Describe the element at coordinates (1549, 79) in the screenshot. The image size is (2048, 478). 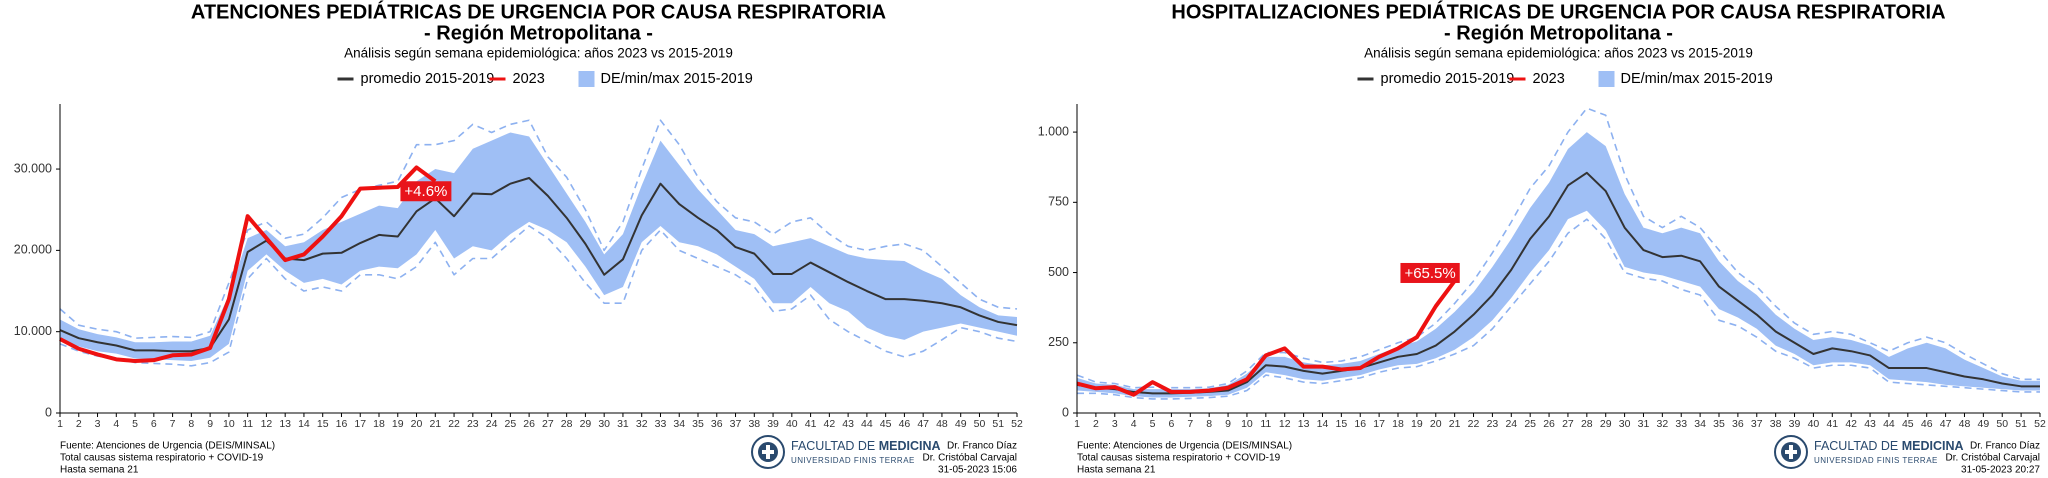
I see `legend-label: 2023` at that location.